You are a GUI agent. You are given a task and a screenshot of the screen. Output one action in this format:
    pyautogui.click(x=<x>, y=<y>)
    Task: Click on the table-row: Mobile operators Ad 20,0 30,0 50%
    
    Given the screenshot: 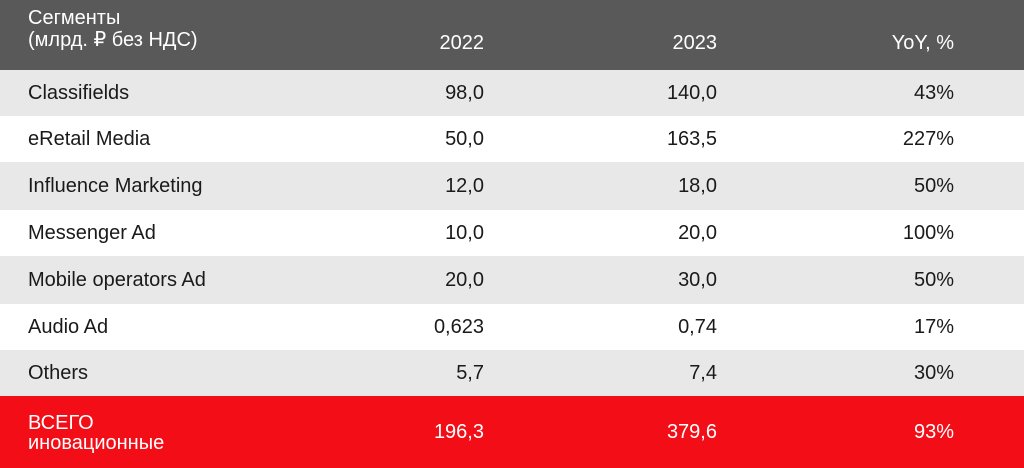 What is the action you would take?
    pyautogui.click(x=512, y=280)
    